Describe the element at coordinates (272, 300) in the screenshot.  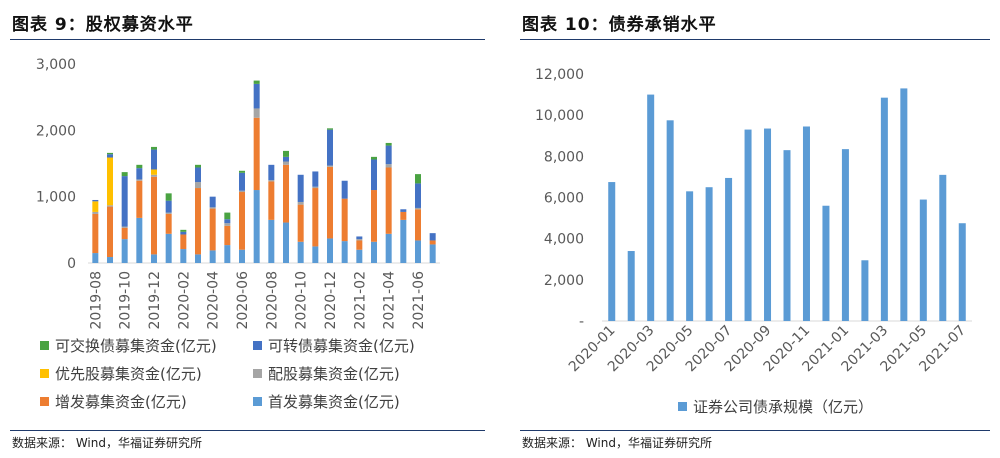
I see `x-tick-label: 2020-08` at that location.